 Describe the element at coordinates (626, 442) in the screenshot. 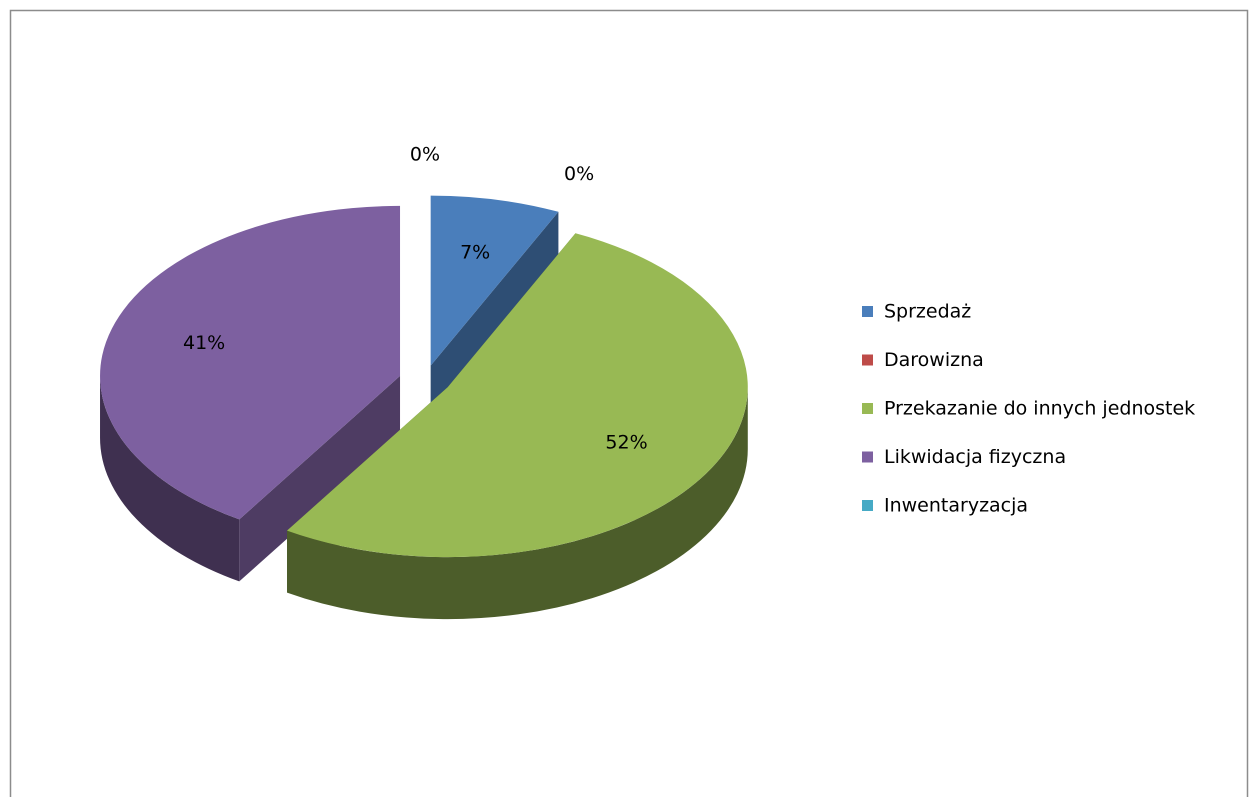

I see `data-label: 52%` at that location.